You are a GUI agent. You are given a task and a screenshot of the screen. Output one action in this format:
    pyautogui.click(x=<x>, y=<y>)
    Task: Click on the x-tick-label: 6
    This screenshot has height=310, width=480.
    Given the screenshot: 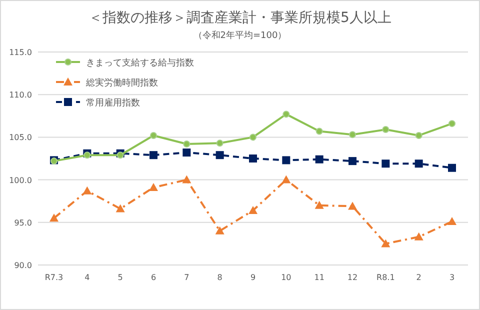 What is the action you would take?
    pyautogui.click(x=153, y=277)
    